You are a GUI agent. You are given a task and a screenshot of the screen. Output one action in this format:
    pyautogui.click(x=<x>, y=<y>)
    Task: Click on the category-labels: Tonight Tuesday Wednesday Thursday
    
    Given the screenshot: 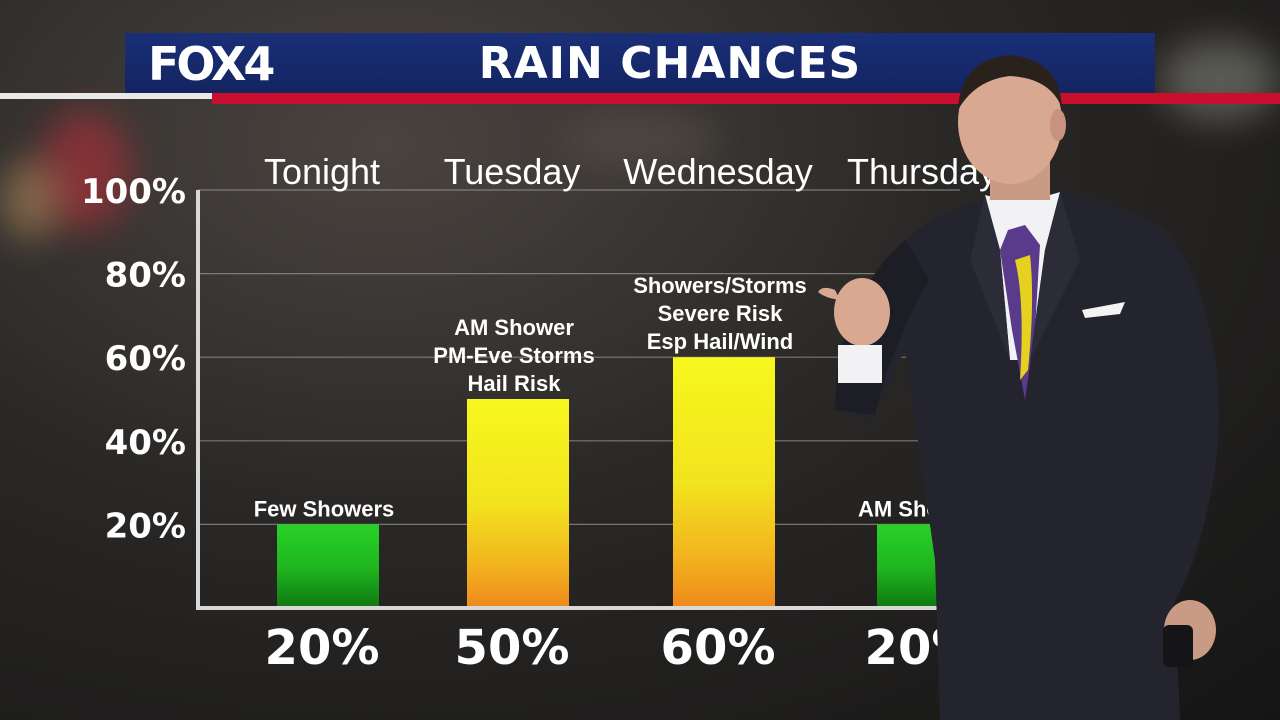 What is the action you would take?
    pyautogui.click(x=630, y=171)
    